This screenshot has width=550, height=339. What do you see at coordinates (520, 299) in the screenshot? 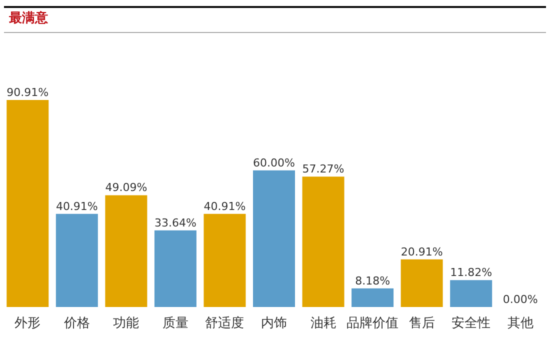
I see `data-label: 0.00%` at bounding box center [520, 299].